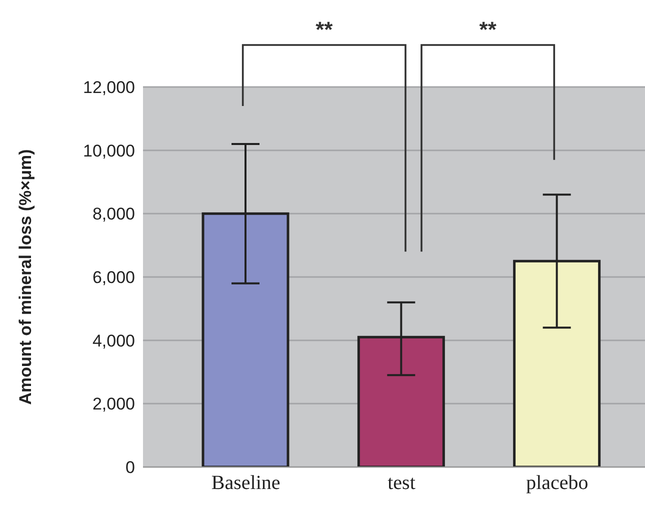  I want to click on x-tick-label: test, so click(402, 483).